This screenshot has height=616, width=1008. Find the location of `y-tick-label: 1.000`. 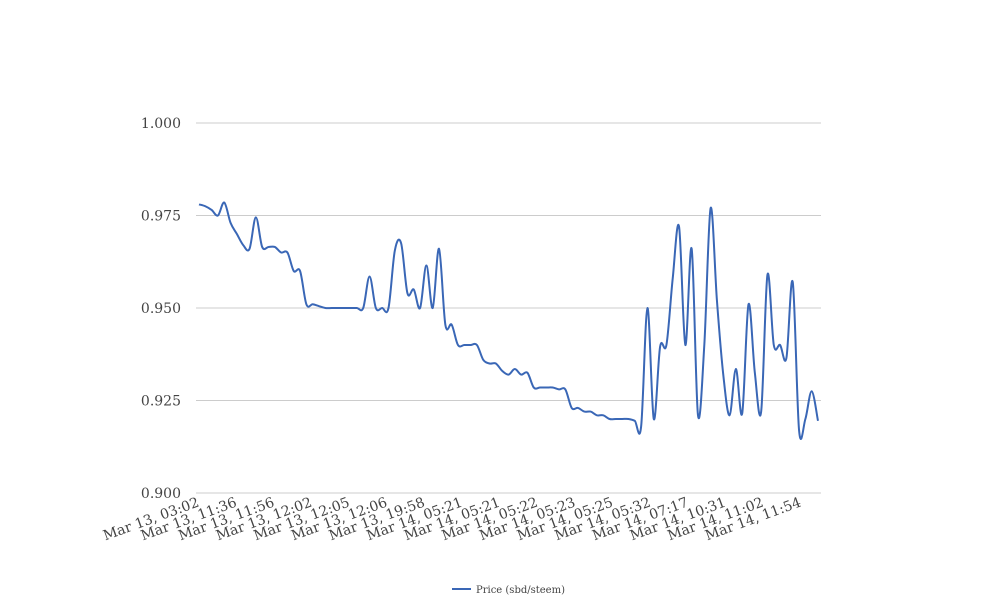

y-tick-label: 1.000 is located at coordinates (161, 124).